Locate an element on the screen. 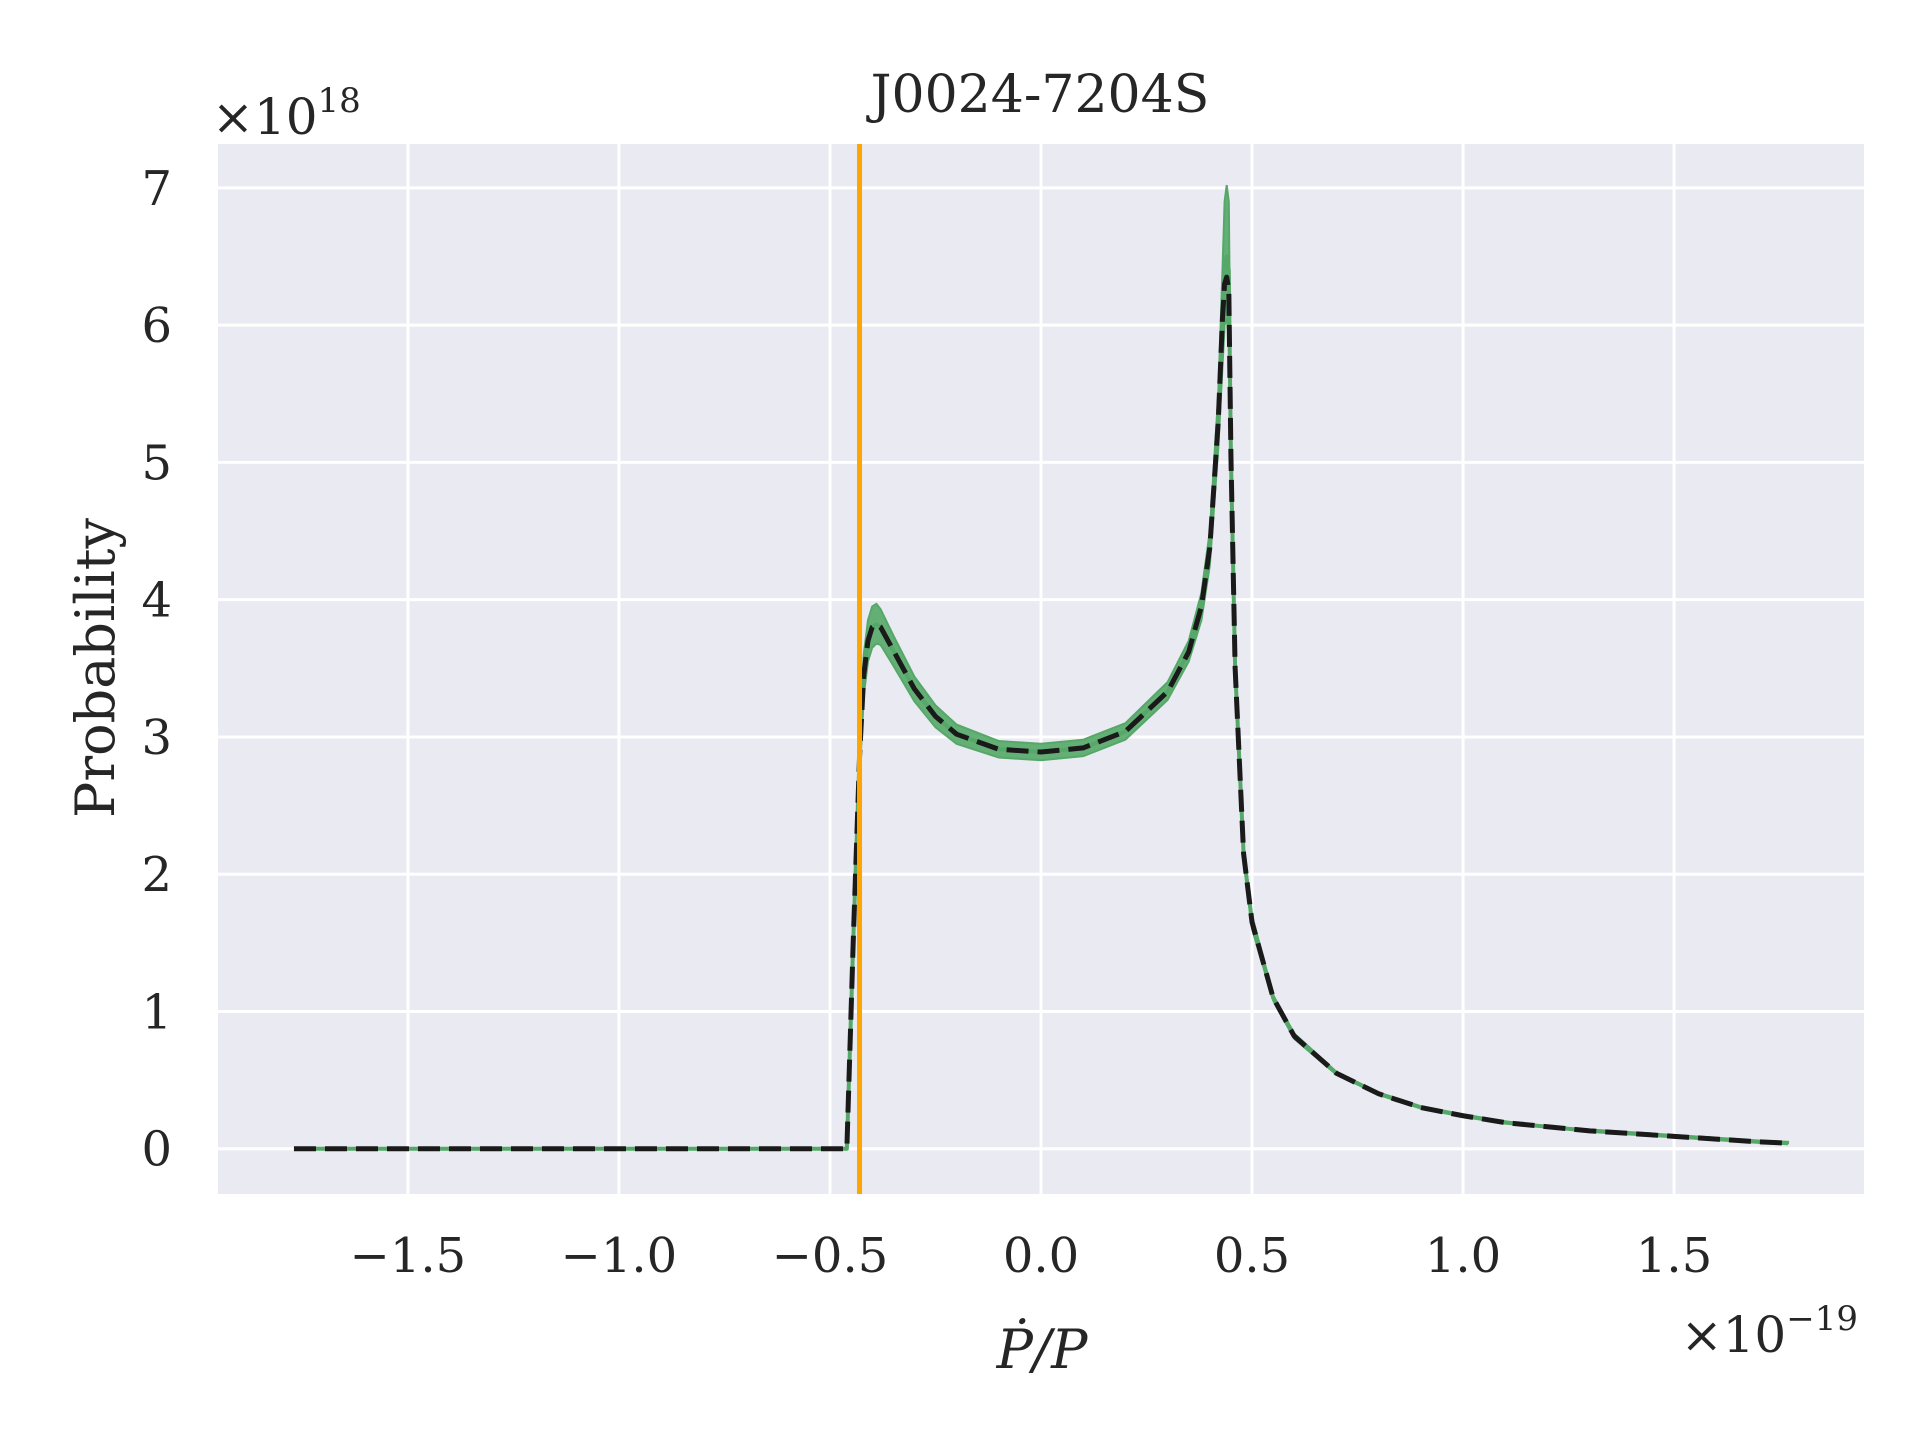 This screenshot has height=1440, width=1920. y-axis-multiplier: ×10¹⁸ is located at coordinates (286, 113).